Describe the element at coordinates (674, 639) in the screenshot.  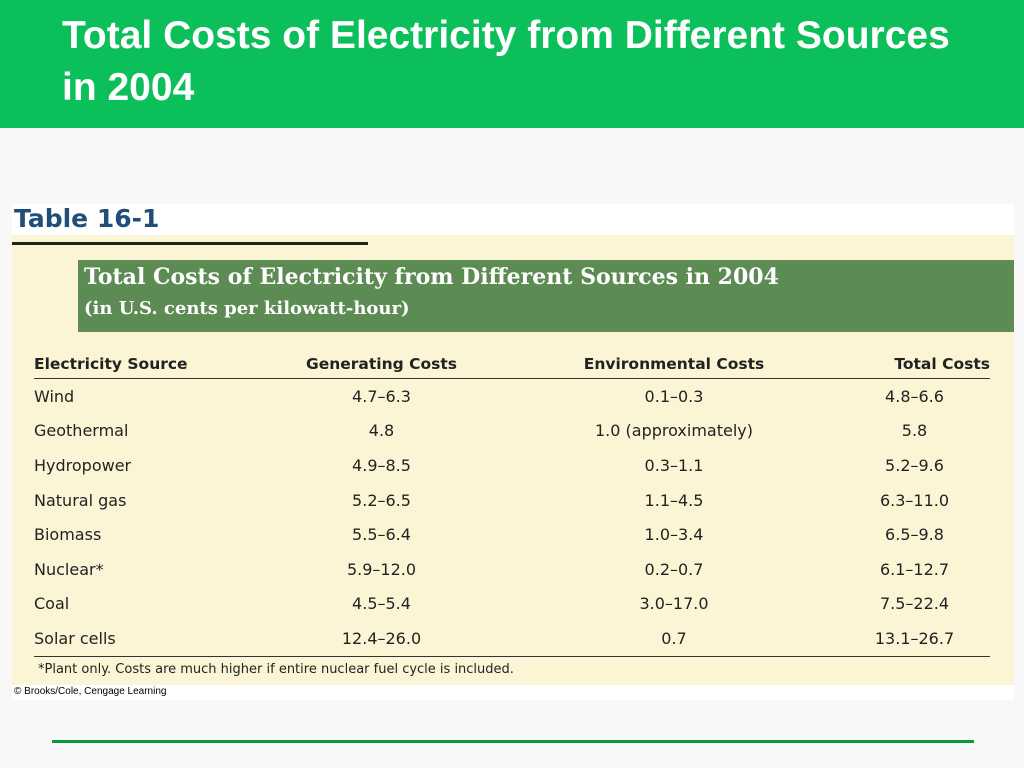
I see `cell-environmental: 0.7` at that location.